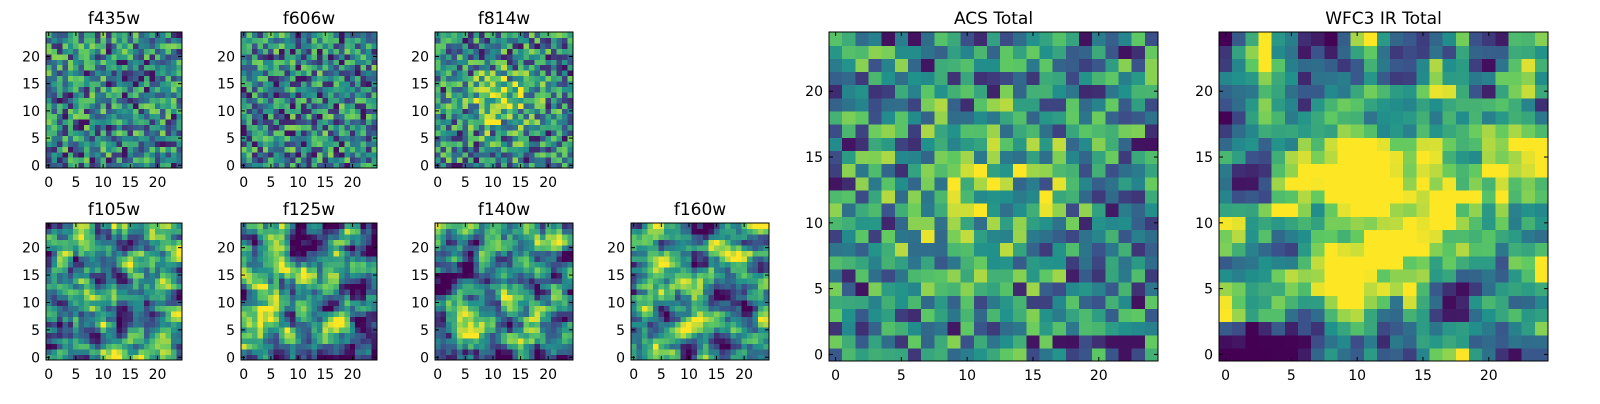 The height and width of the screenshot is (404, 1600). Describe the element at coordinates (309, 19) in the screenshot. I see `panel-title: f606w` at that location.